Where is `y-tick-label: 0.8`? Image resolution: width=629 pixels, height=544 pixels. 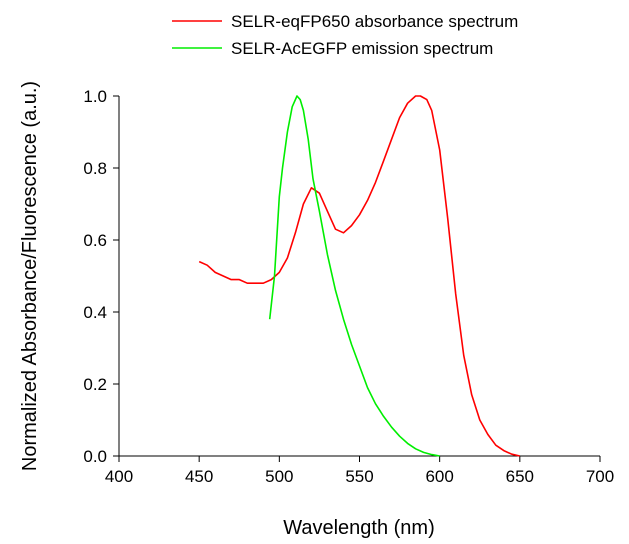 y-tick-label: 0.8 is located at coordinates (95, 168).